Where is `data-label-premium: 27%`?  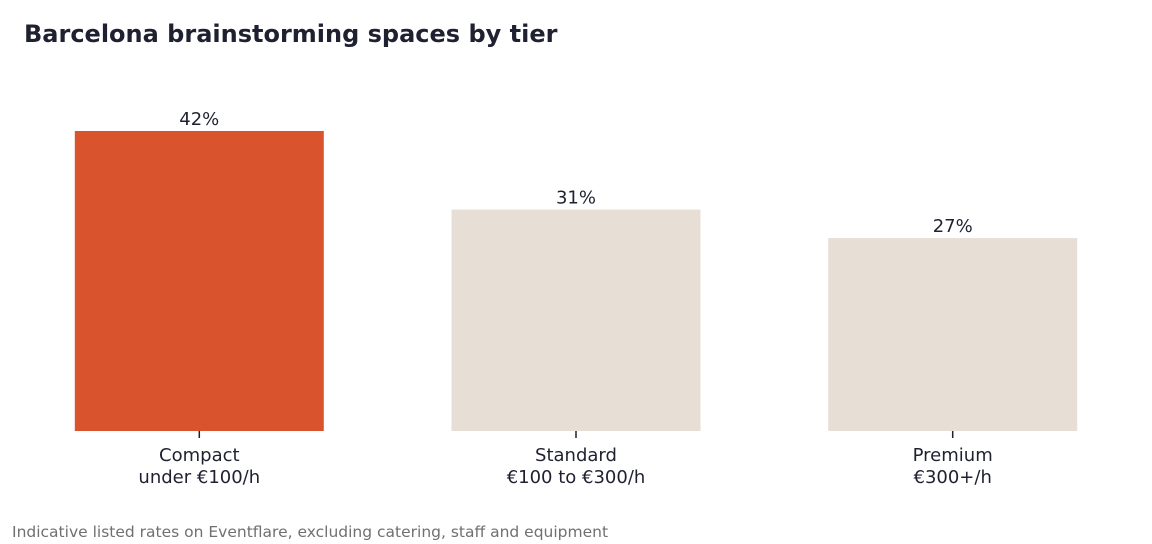
data-label-premium: 27% is located at coordinates (953, 226).